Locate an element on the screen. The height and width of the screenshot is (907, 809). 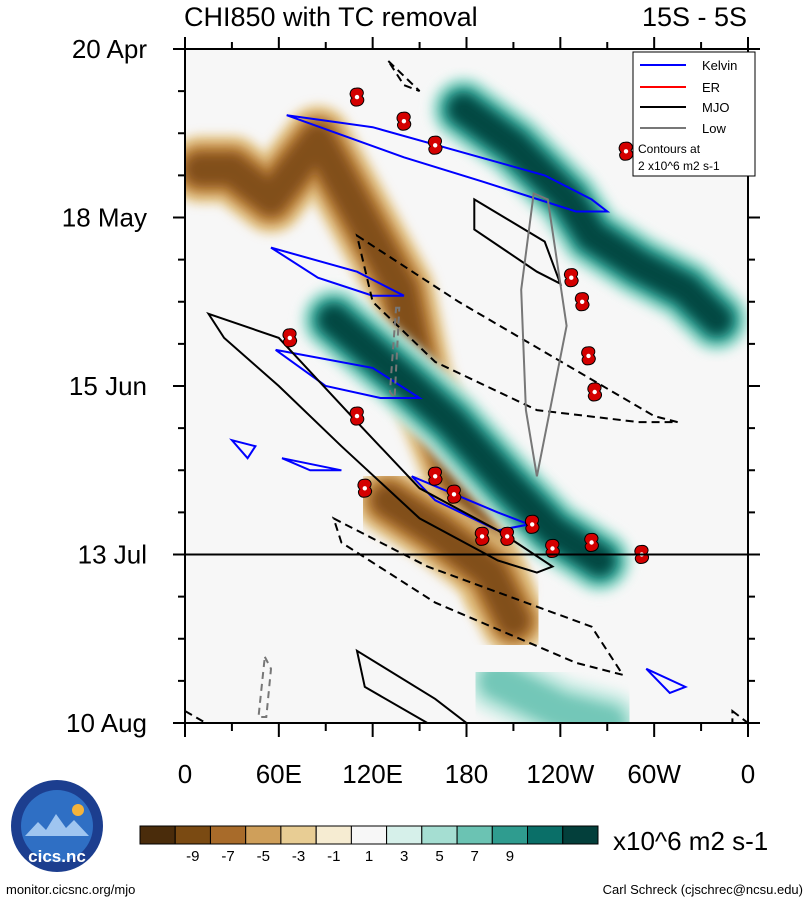
colorbar: -9 -7 -5 -3 -1 1 3 5 7 9 is located at coordinates (369, 845).